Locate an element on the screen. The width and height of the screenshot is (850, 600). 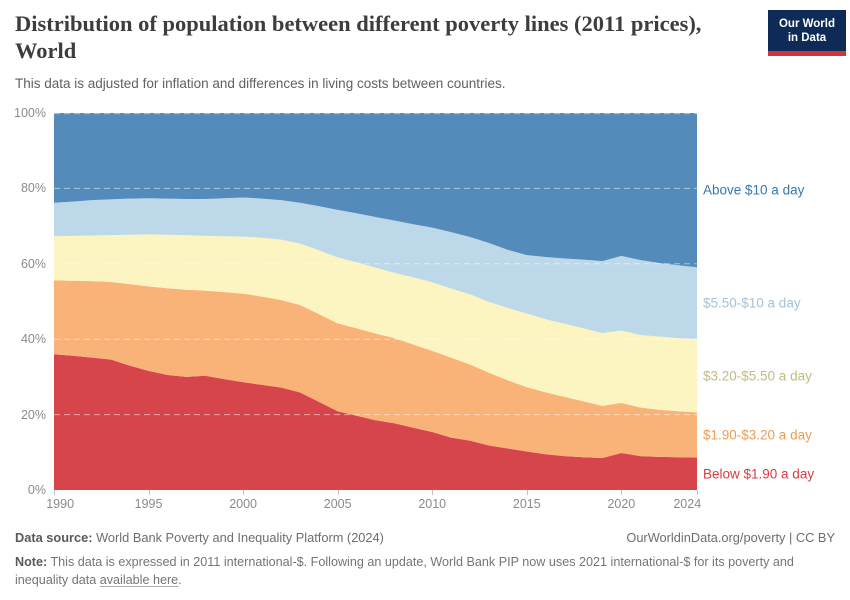
attribution-url-link: OurWorldinData.org/poverty is located at coordinates (706, 537).